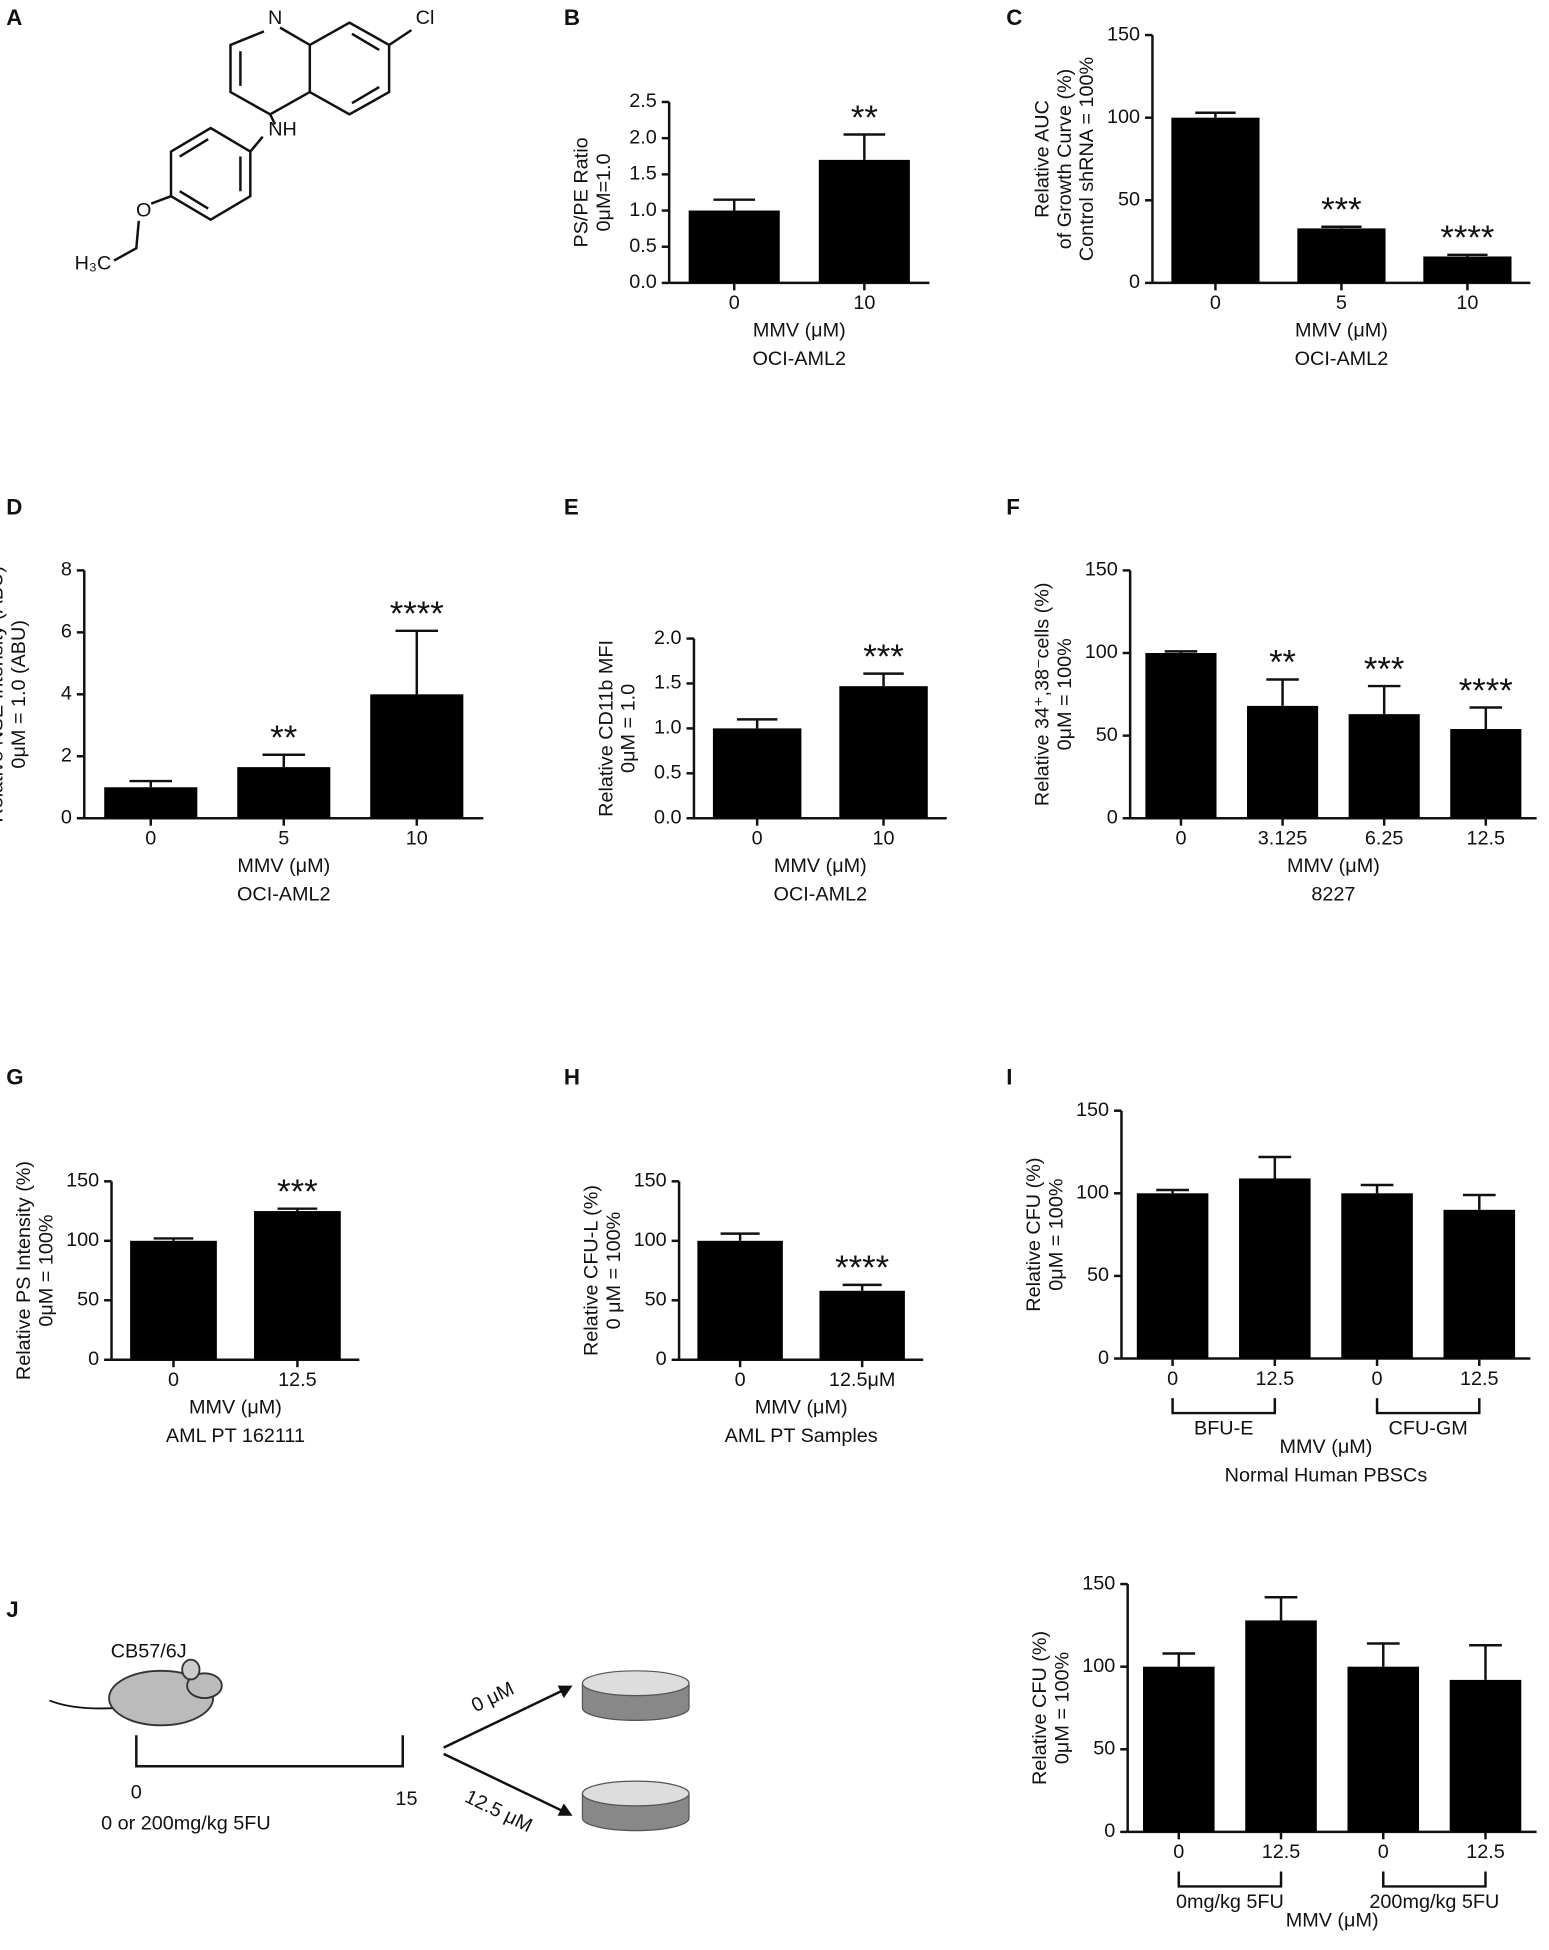 The height and width of the screenshot is (1950, 1549). Describe the element at coordinates (1009, 1076) in the screenshot. I see `panel-letter: I` at that location.